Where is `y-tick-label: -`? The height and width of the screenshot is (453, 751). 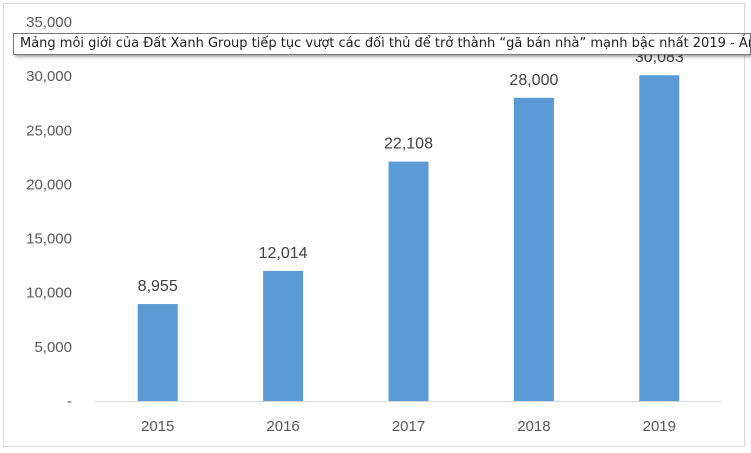 y-tick-label: - is located at coordinates (69, 401).